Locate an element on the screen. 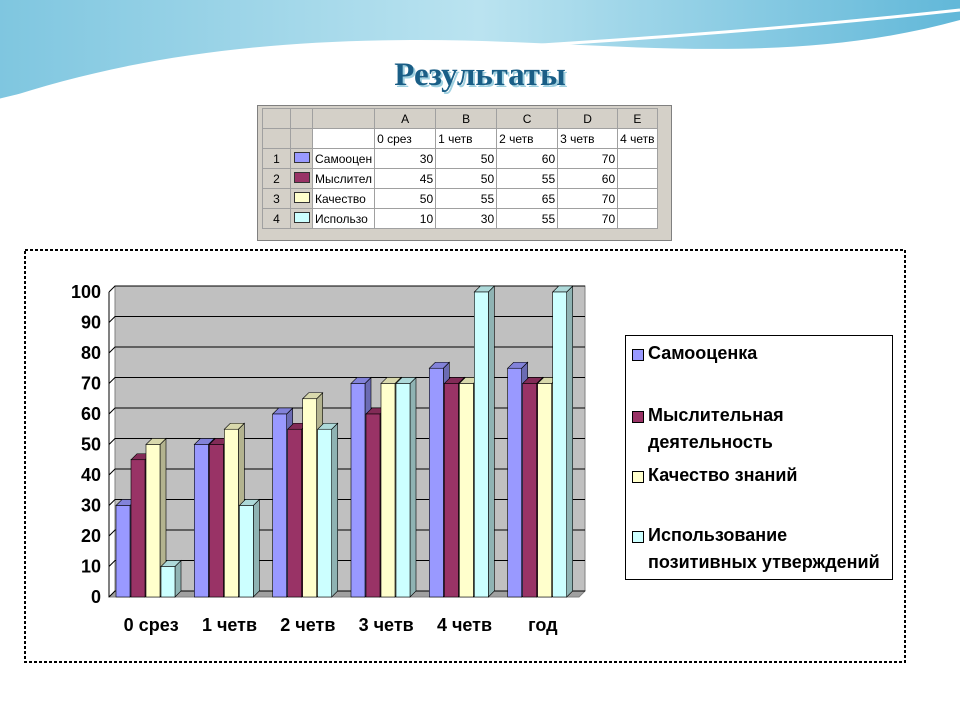 This screenshot has width=960, height=720. y-tick-label: 0 is located at coordinates (96, 597).